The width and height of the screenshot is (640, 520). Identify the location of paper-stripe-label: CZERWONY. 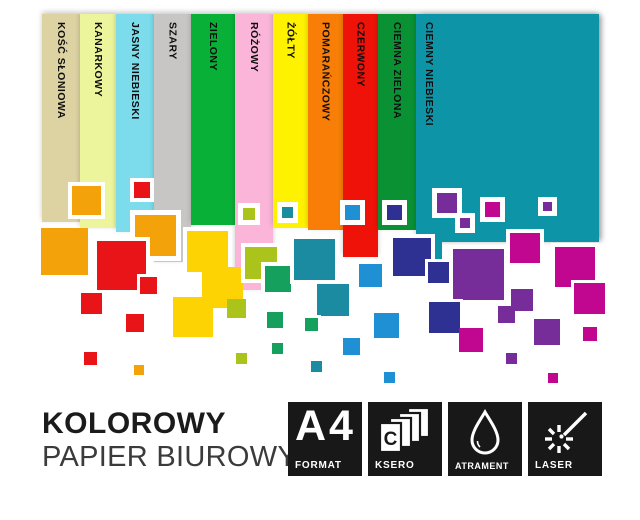
(360, 55).